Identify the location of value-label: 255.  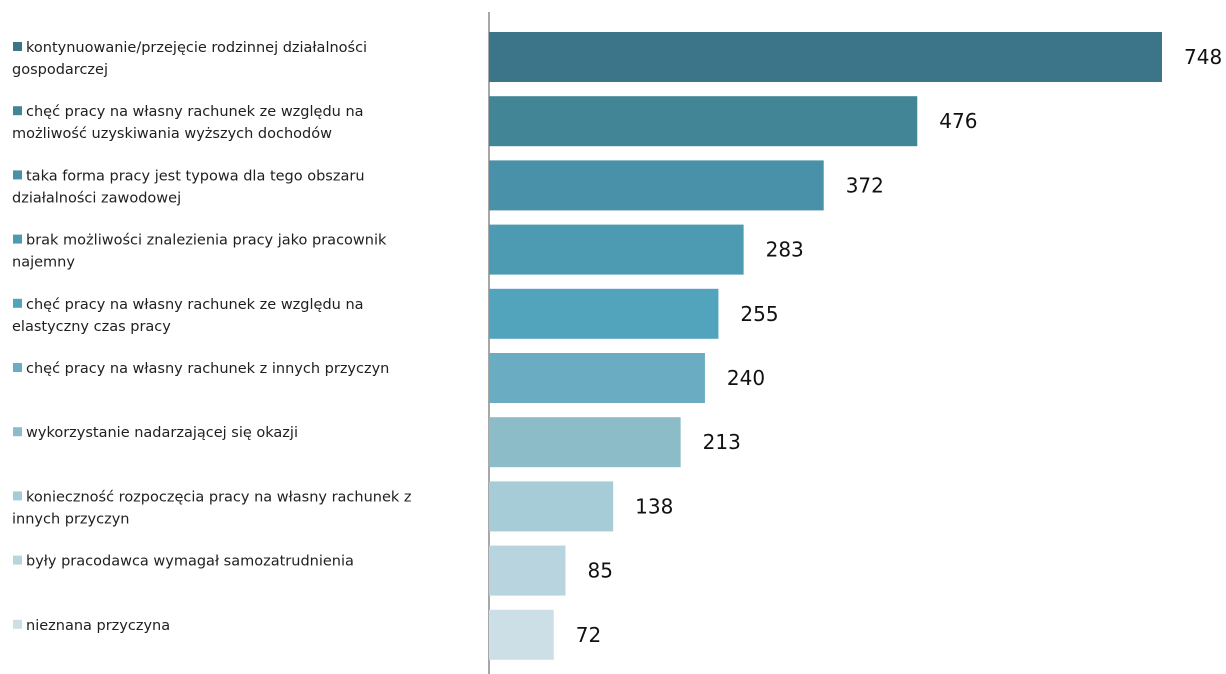
(759, 314).